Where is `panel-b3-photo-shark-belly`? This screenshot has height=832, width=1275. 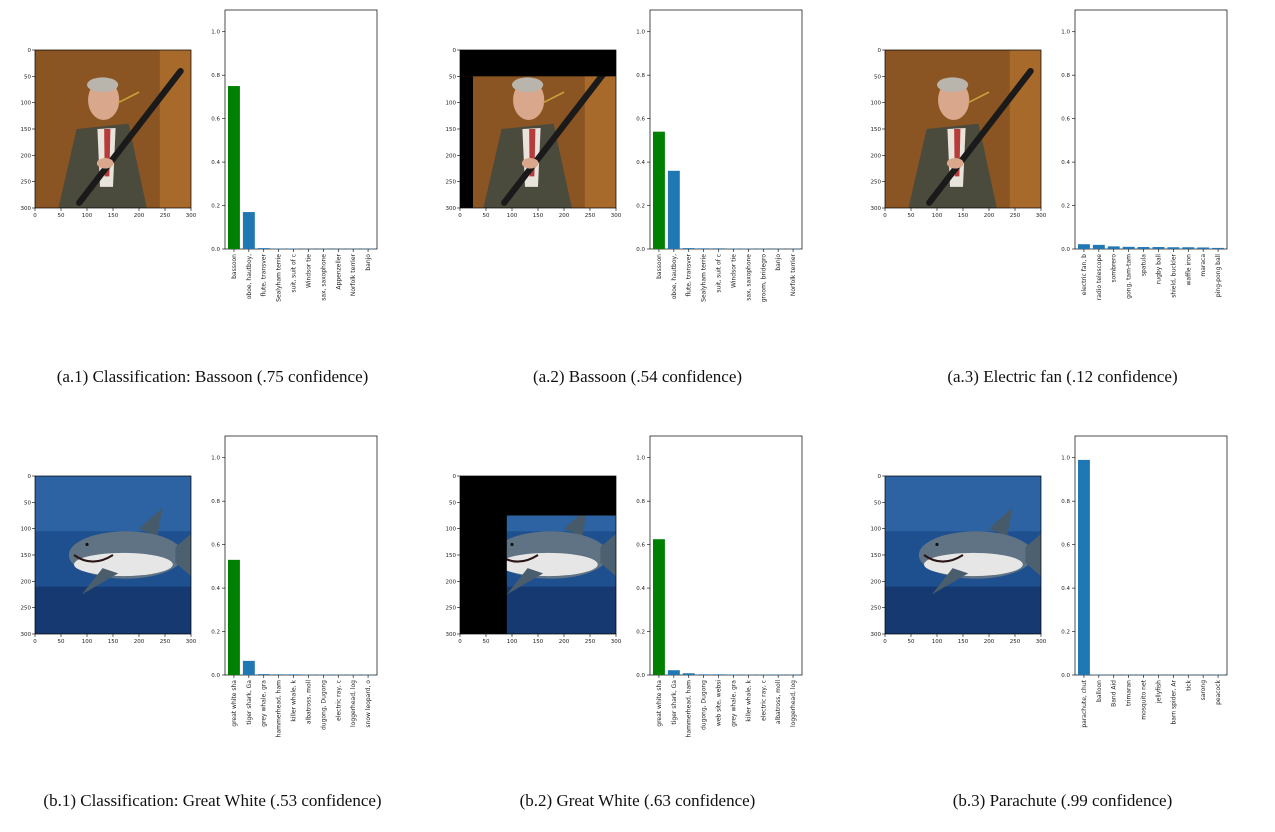
panel-b3-photo-shark-belly is located at coordinates (973, 564).